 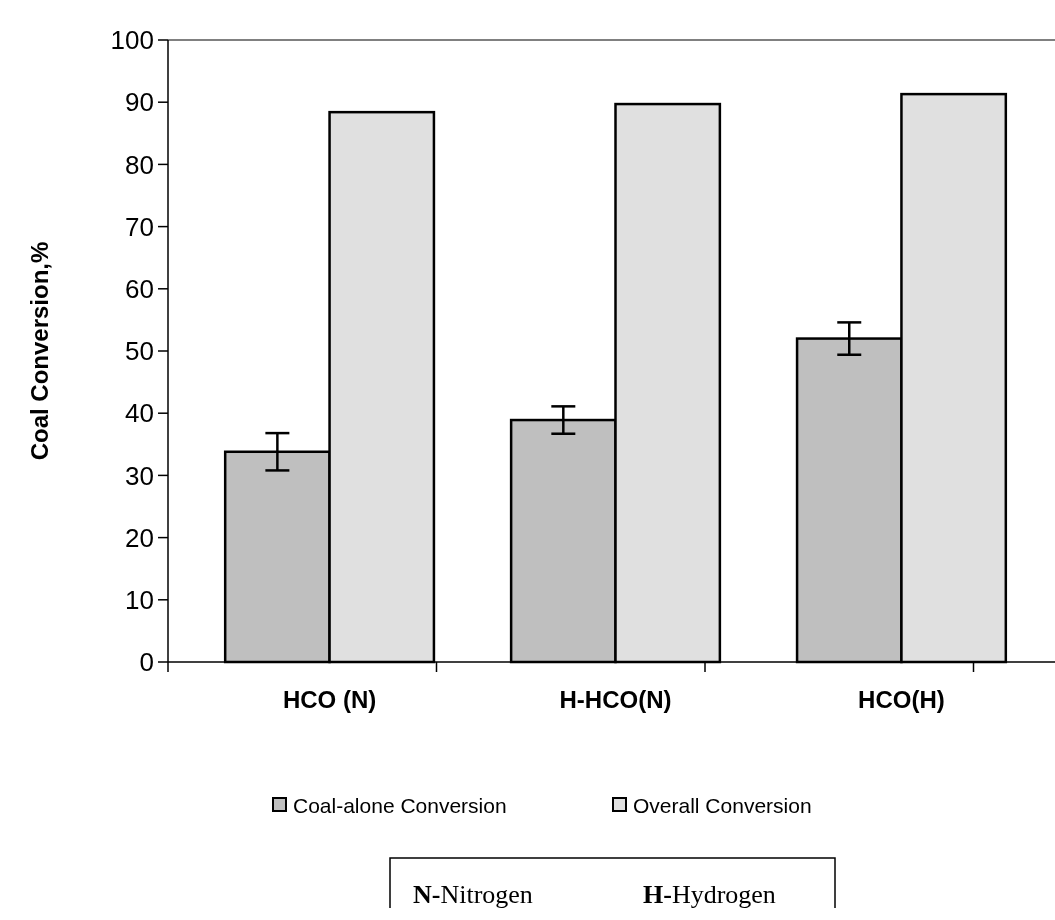 What do you see at coordinates (139, 351) in the screenshot?
I see `y-tick-label: 50` at bounding box center [139, 351].